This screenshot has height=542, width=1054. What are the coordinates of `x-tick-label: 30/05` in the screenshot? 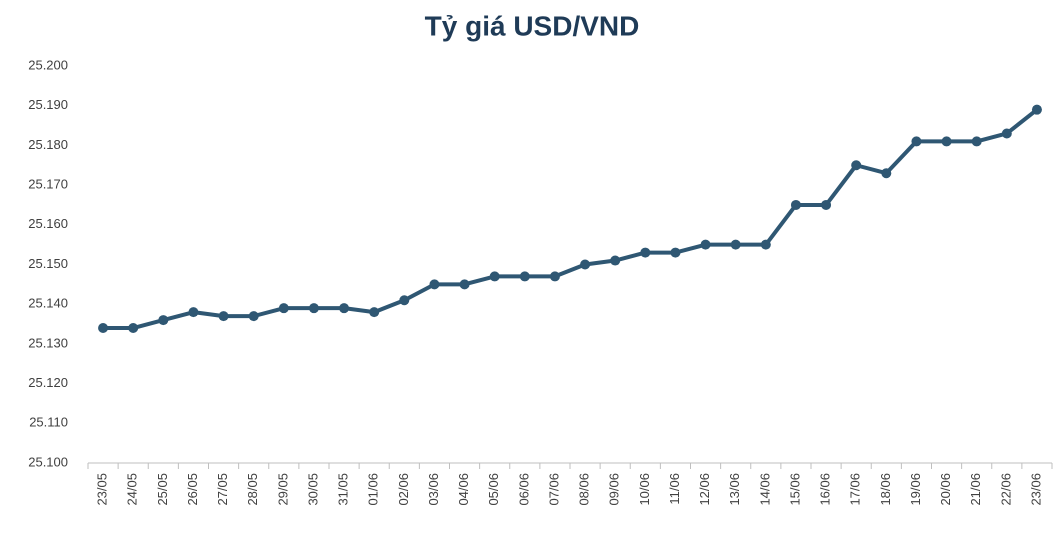 It's located at (312, 489).